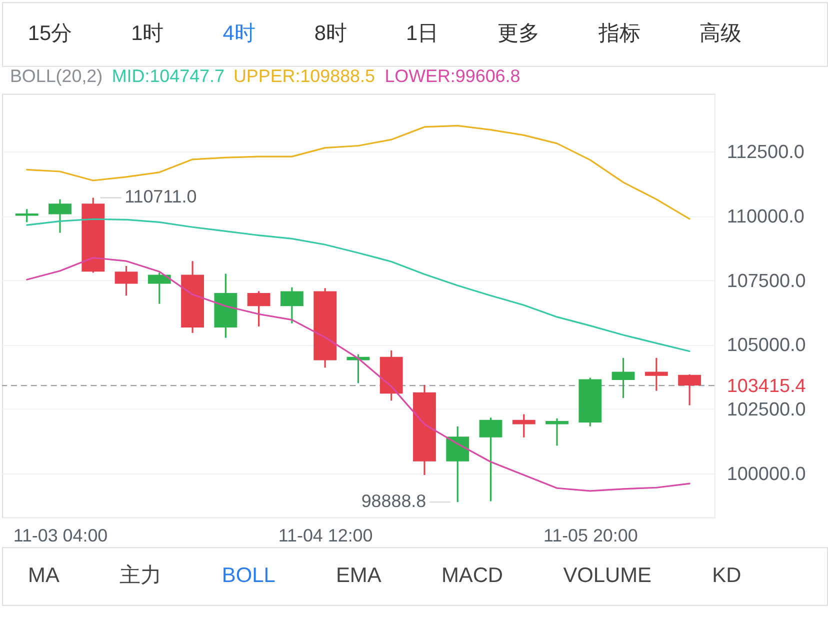 This screenshot has height=620, width=828. What do you see at coordinates (607, 575) in the screenshot?
I see `text: VOLUME` at bounding box center [607, 575].